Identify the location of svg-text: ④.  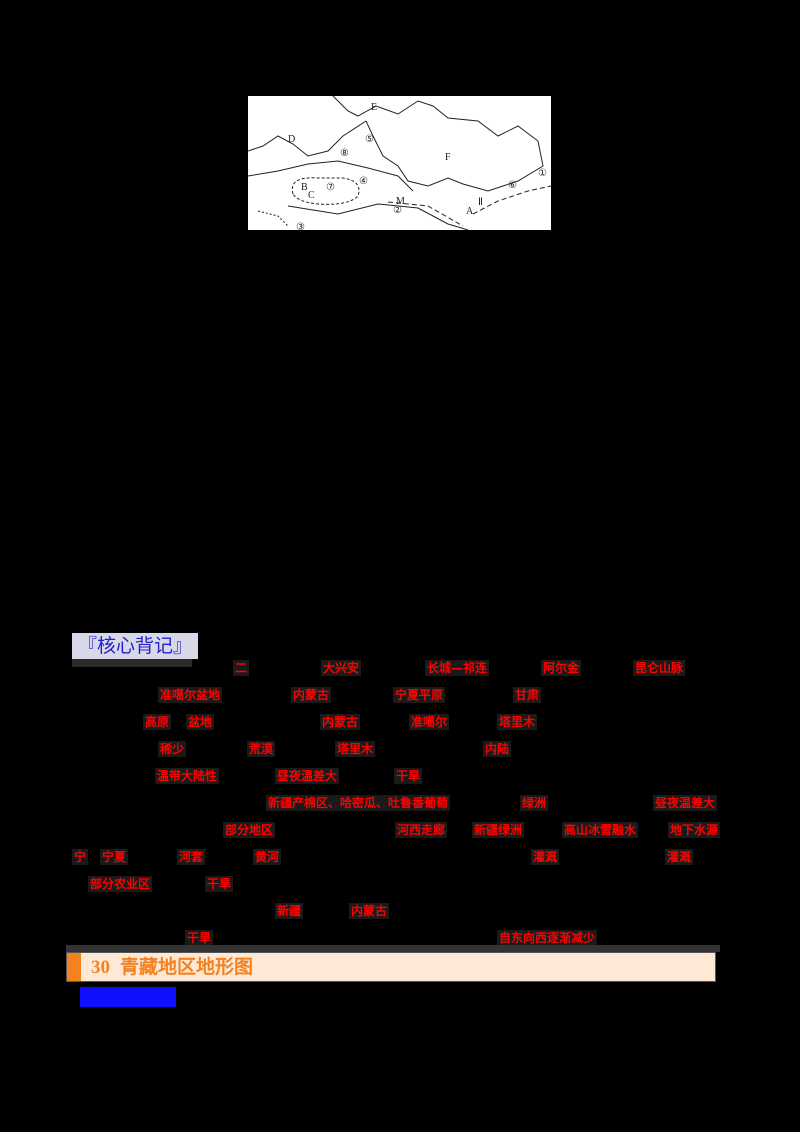
(363, 181).